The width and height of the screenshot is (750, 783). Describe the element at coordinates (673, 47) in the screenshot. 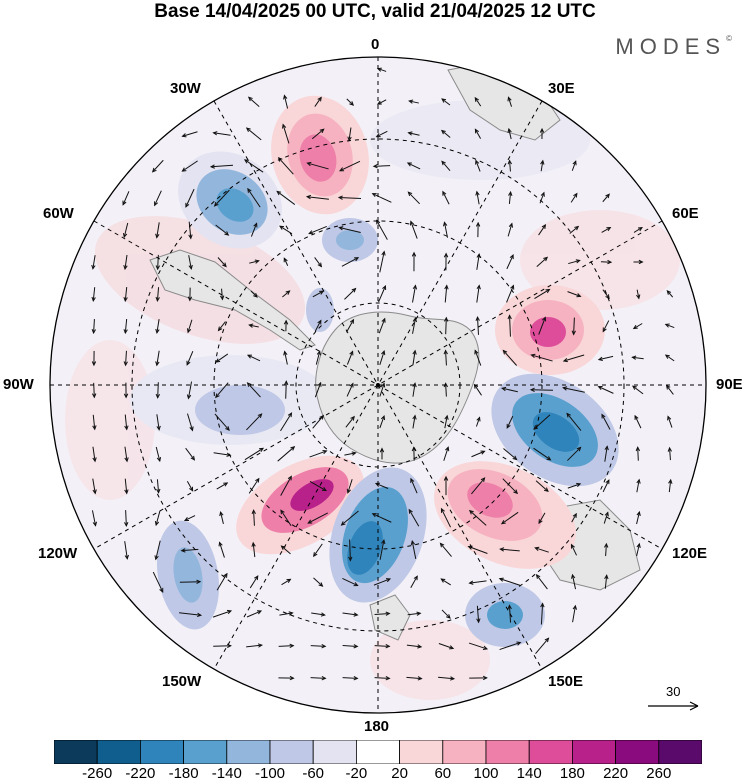

I see `modes-logo: MODES©` at that location.